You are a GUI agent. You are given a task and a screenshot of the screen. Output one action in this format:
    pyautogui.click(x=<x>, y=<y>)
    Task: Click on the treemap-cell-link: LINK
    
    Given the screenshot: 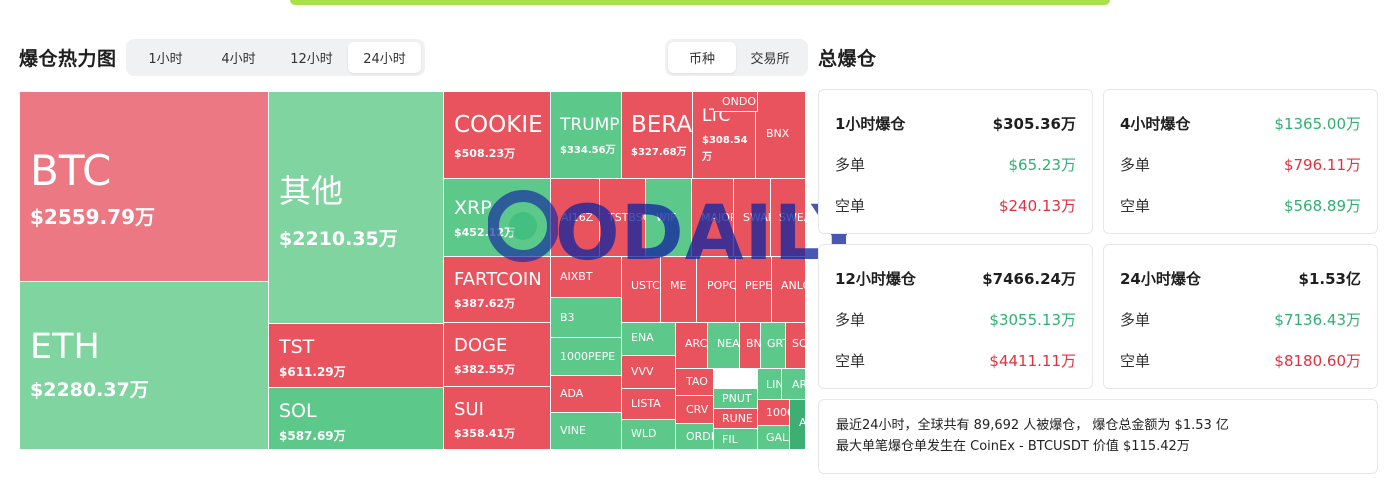 What is the action you would take?
    pyautogui.click(x=770, y=384)
    